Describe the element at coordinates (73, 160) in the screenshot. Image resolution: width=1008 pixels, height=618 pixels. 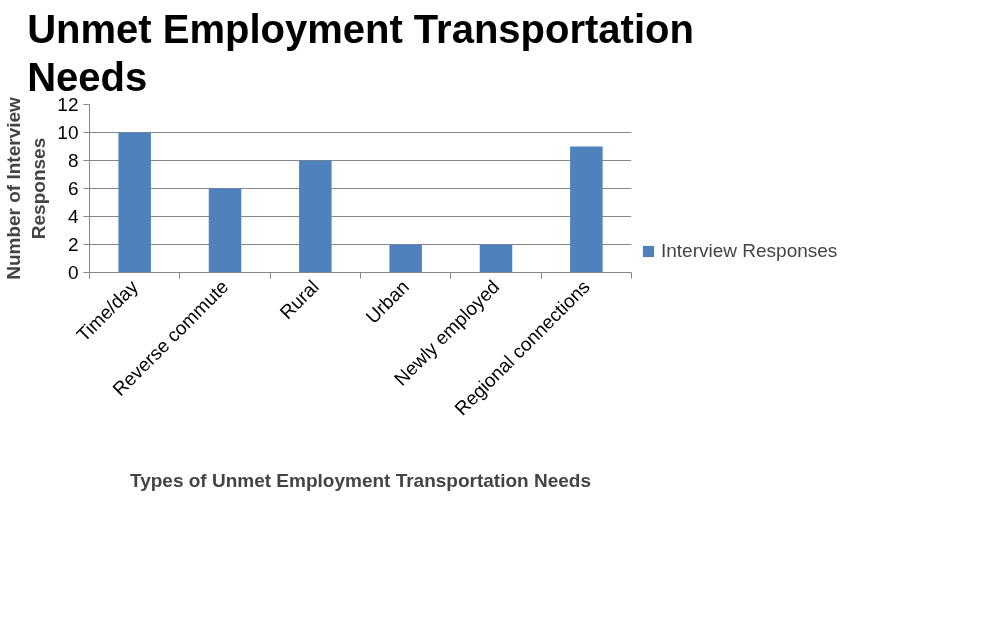
I see `y-tick-label: 8` at that location.